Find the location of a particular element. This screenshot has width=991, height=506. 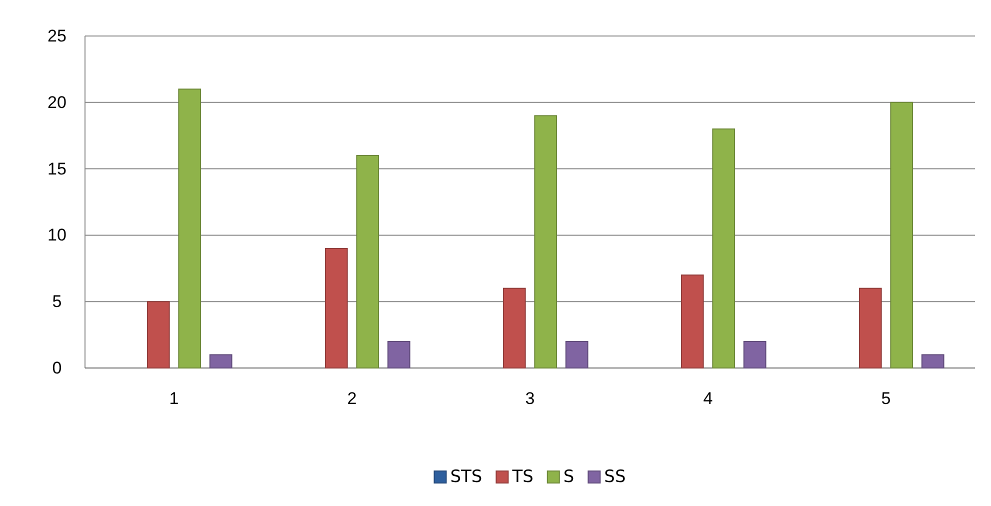

legend-label: SS is located at coordinates (615, 477).